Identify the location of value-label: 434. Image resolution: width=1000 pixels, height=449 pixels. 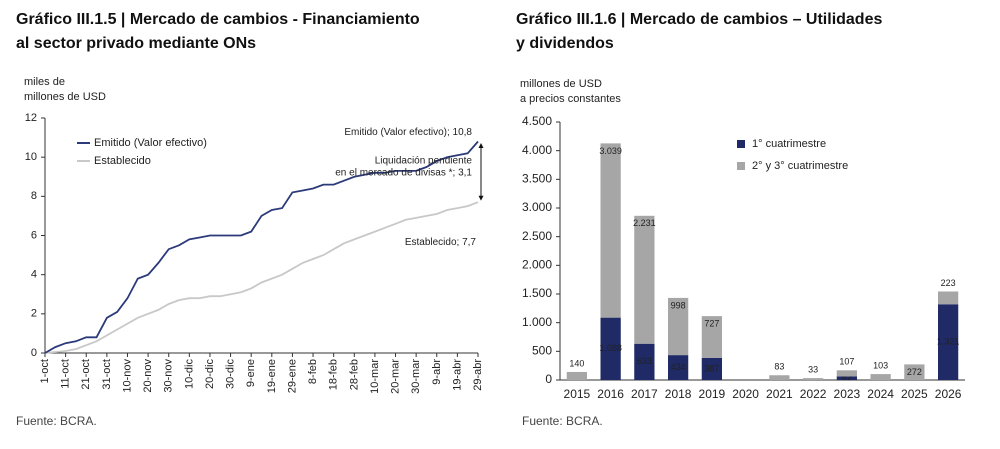
(678, 367).